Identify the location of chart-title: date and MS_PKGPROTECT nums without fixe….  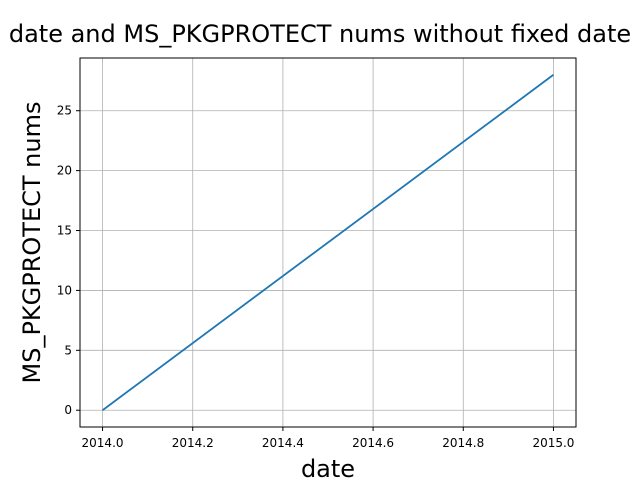
(320, 34).